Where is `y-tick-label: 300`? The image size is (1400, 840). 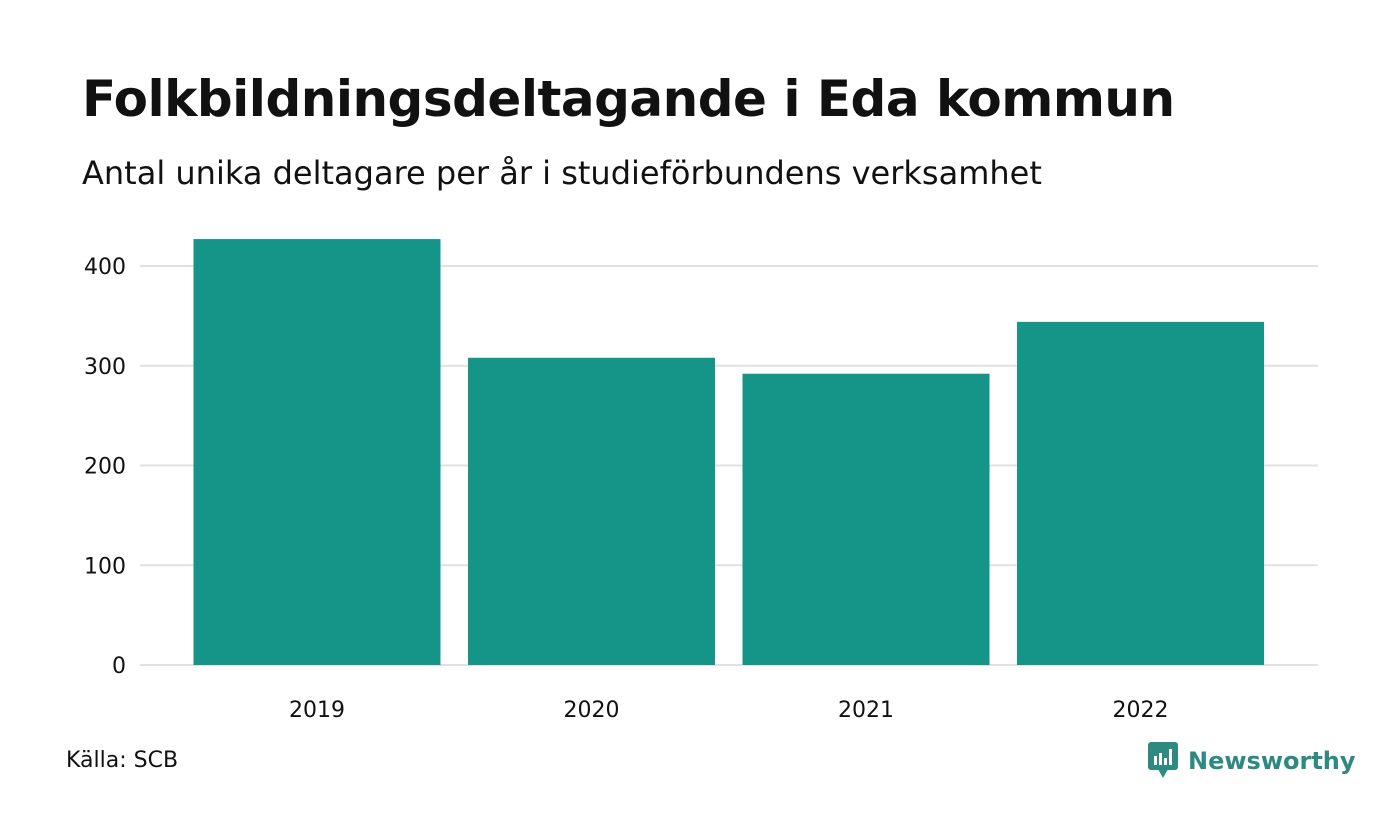 y-tick-label: 300 is located at coordinates (105, 367).